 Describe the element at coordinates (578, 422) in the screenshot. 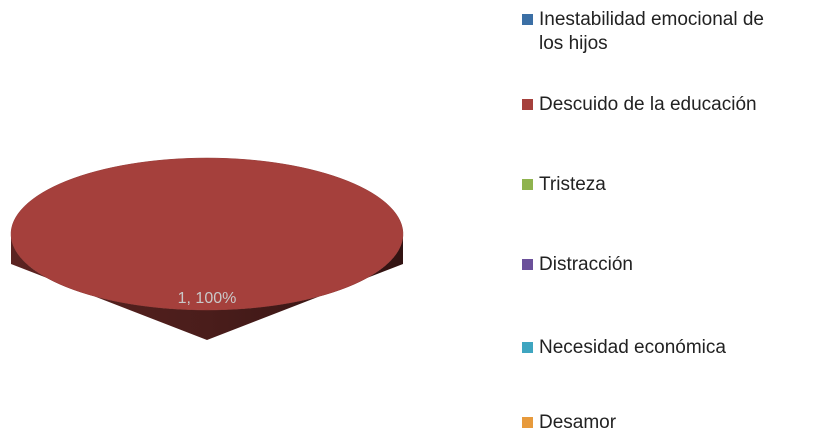

I see `legend-label: Desamor` at that location.